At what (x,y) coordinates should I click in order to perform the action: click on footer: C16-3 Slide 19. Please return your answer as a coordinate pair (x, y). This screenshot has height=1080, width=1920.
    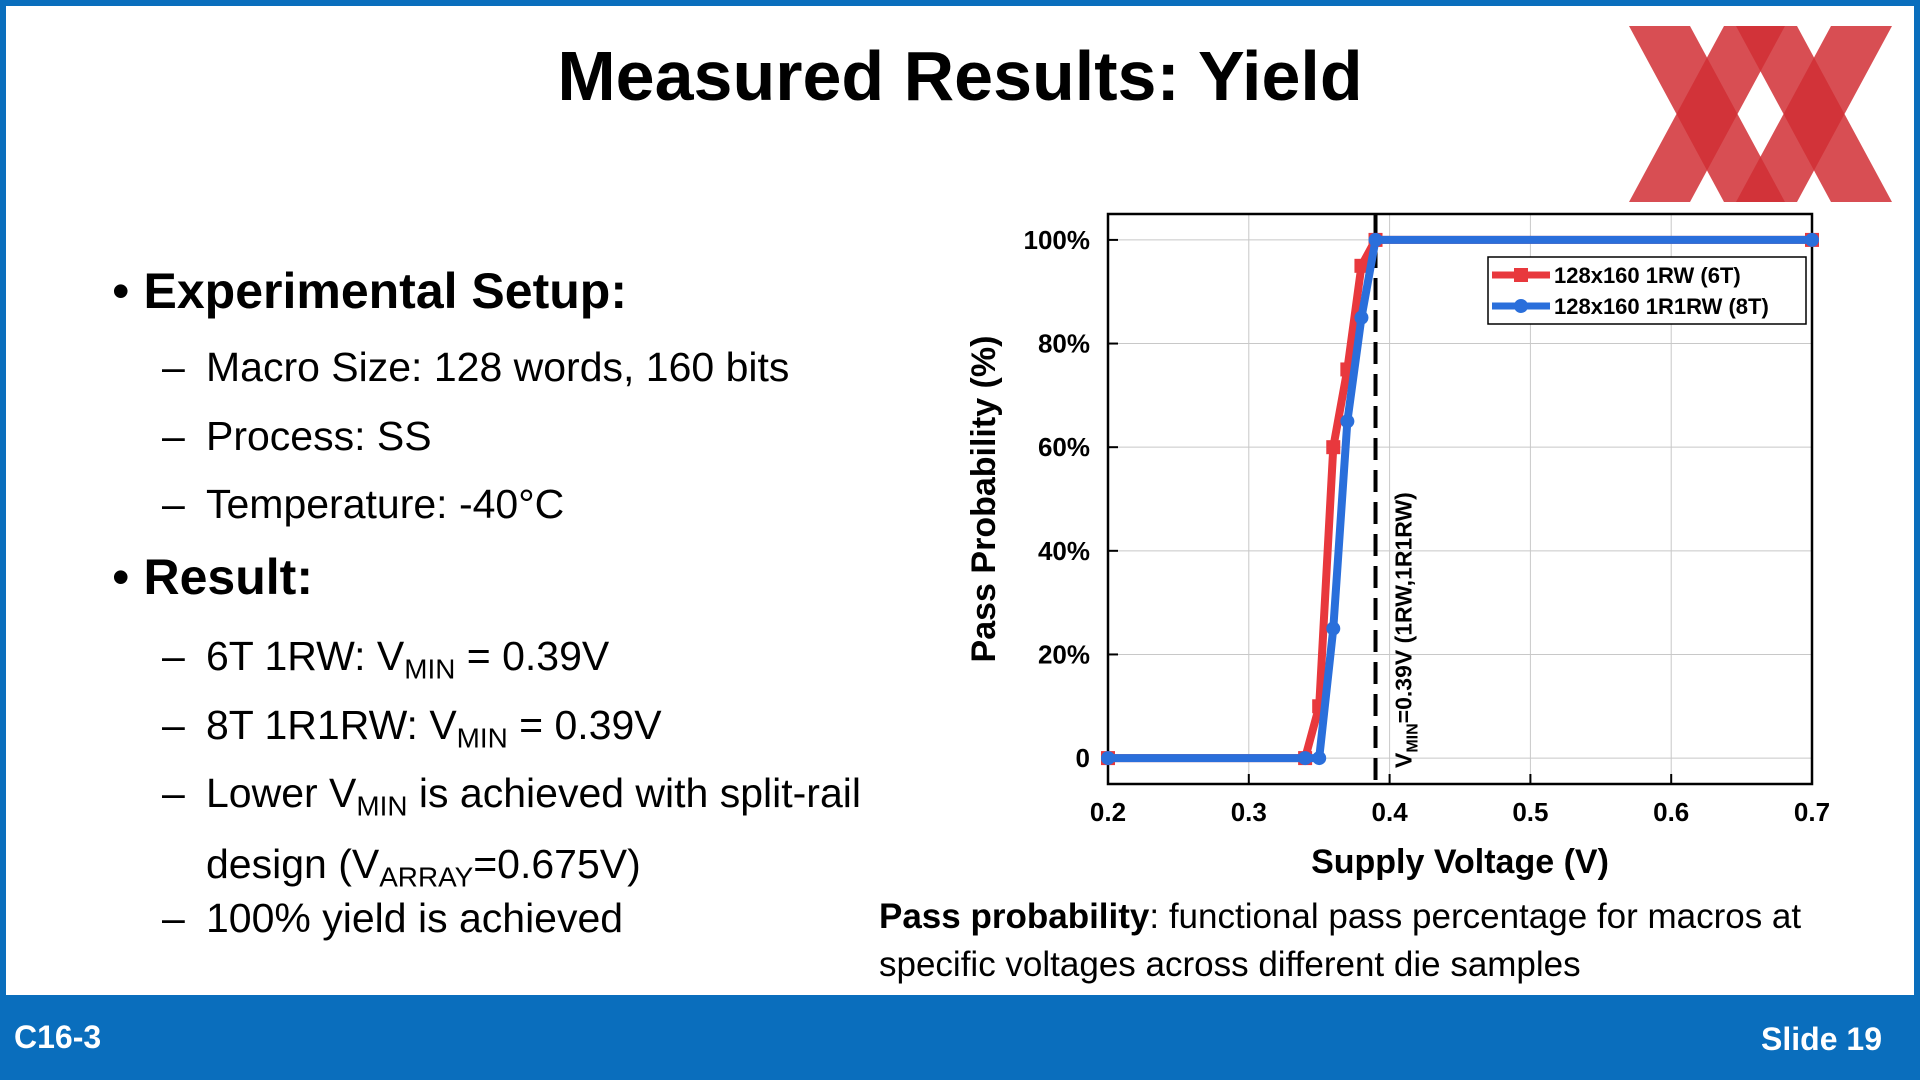
    Looking at the image, I should click on (960, 1037).